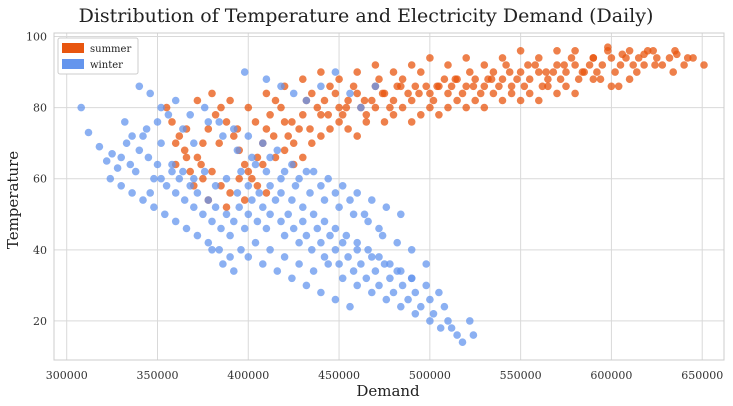 The height and width of the screenshot is (406, 733). I want to click on x-tick-label: 600000, so click(611, 375).